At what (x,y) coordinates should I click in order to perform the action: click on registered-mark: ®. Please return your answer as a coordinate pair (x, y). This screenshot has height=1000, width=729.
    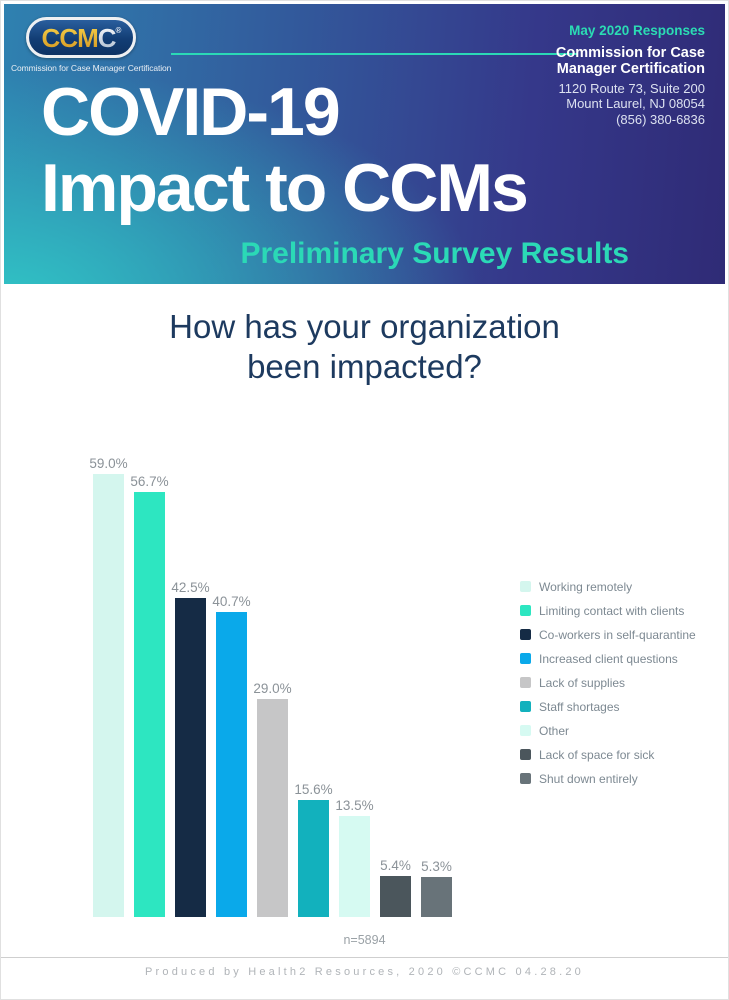
    Looking at the image, I should click on (118, 30).